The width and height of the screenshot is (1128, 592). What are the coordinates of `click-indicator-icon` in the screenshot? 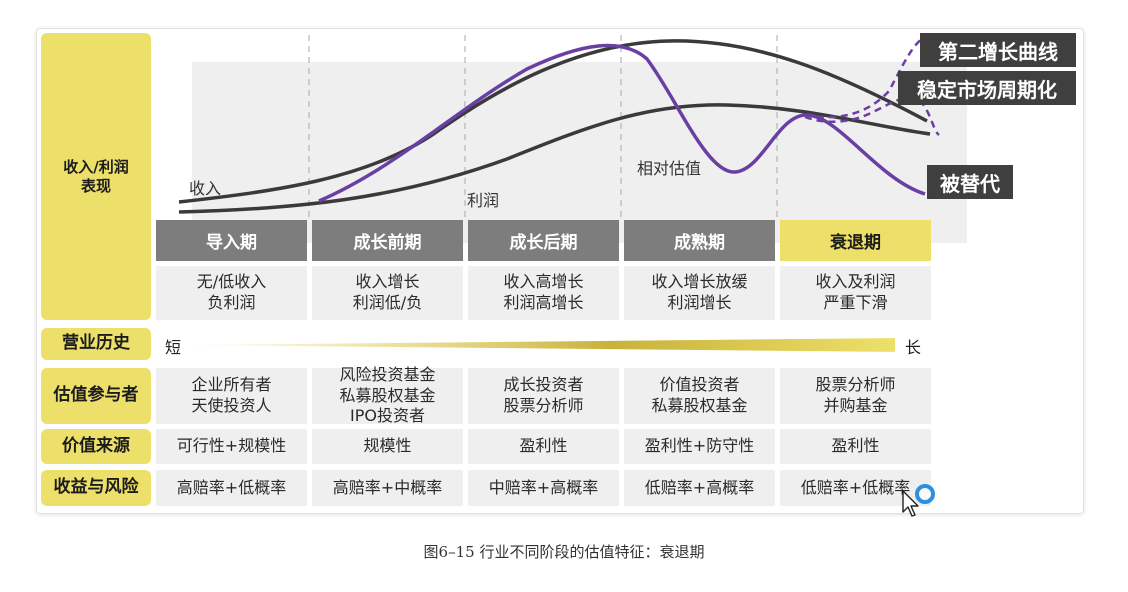 It's located at (925, 494).